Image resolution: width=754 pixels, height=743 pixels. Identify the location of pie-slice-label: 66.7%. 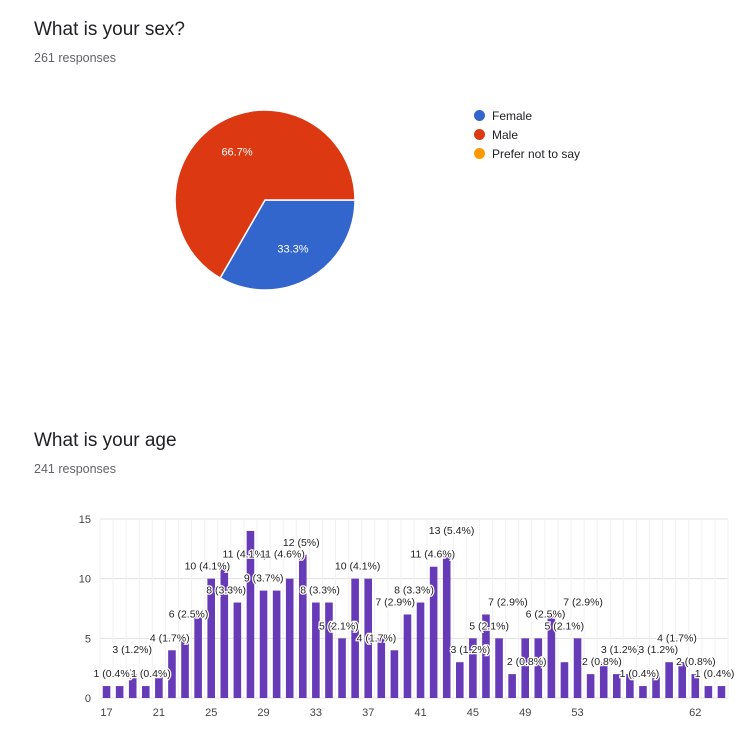
(236, 153).